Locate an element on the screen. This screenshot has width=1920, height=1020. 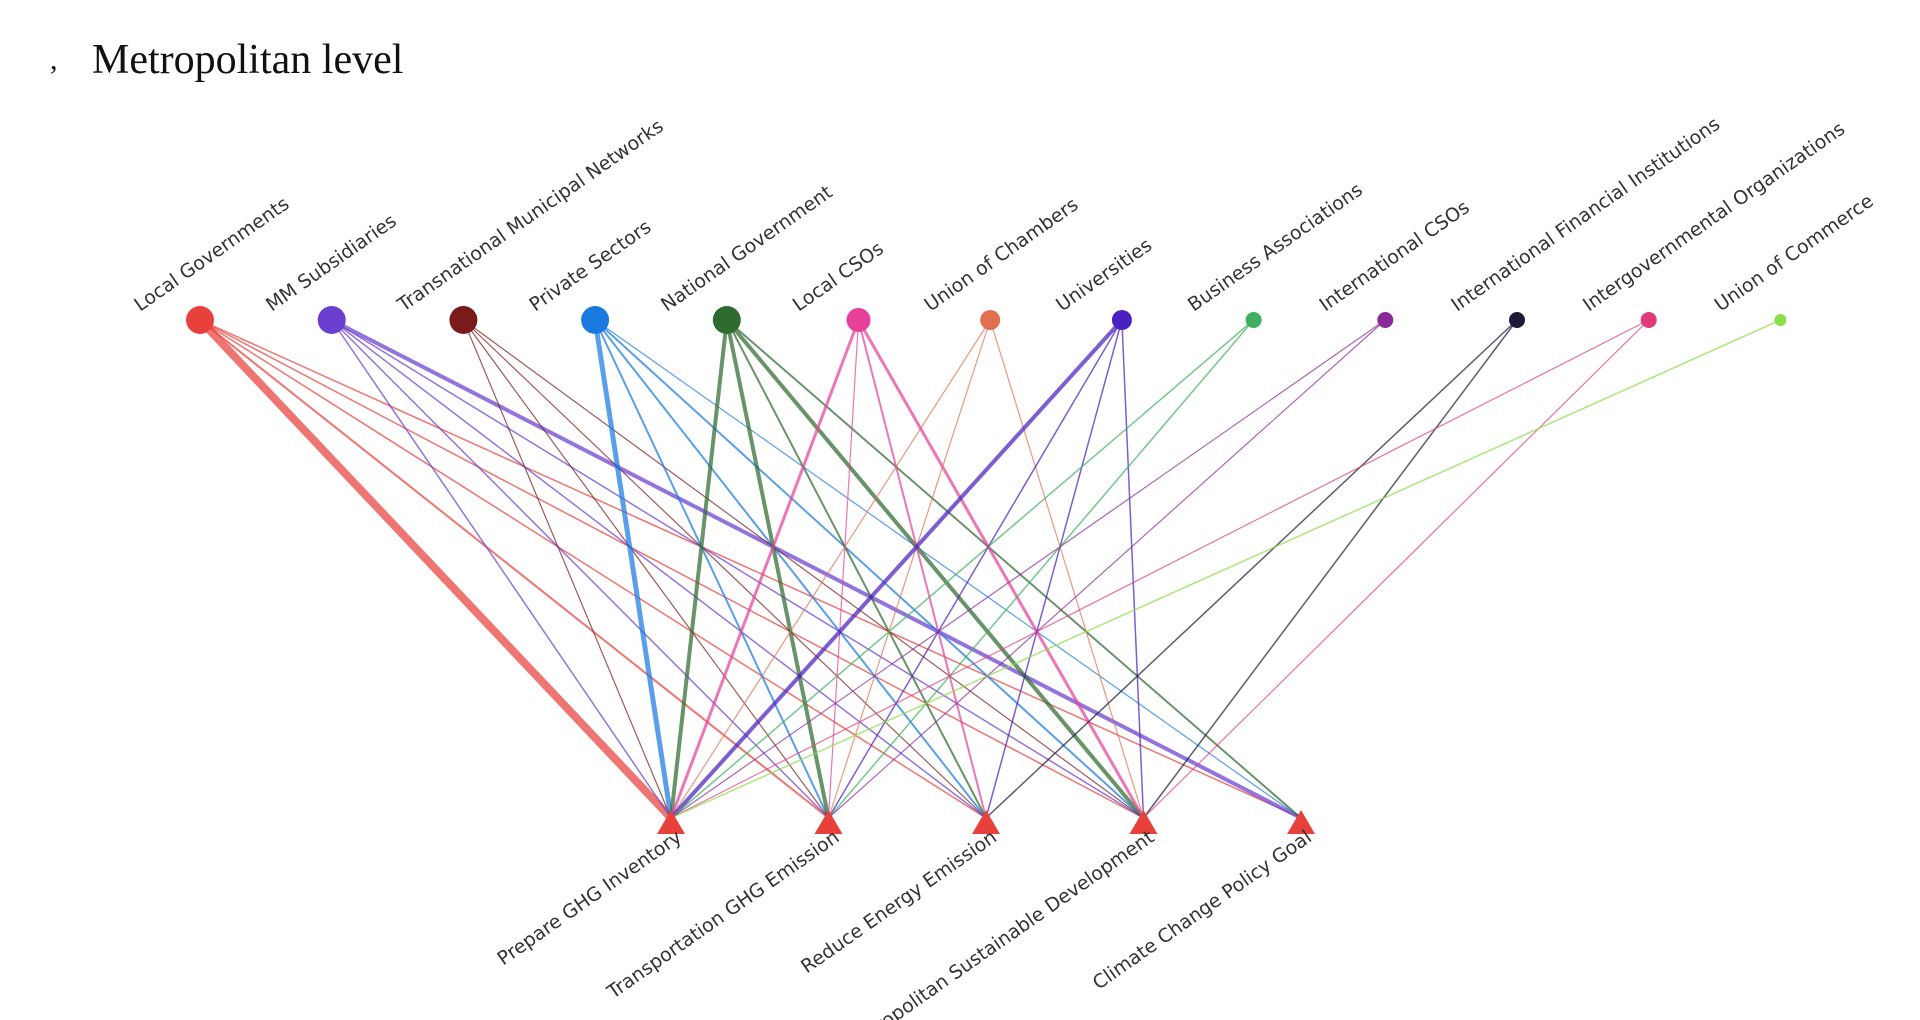
edge-international-financial-institutions-to-reduce-energy-emission is located at coordinates (1251, 569).